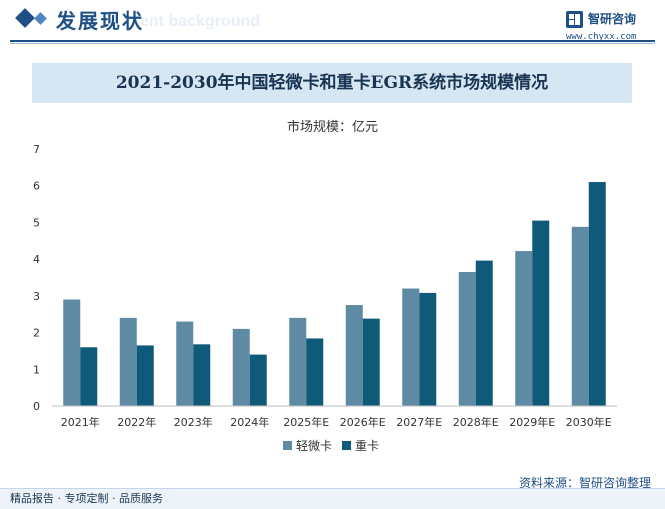  I want to click on chart-legend: 轻微卡 重卡, so click(331, 446).